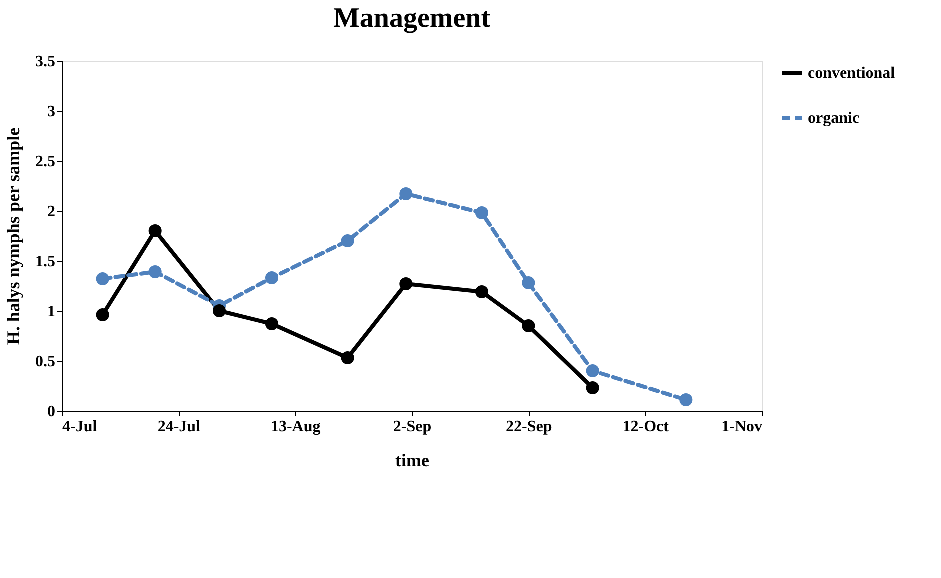 The image size is (941, 578). Describe the element at coordinates (52, 212) in the screenshot. I see `y-tick-label: 2` at that location.